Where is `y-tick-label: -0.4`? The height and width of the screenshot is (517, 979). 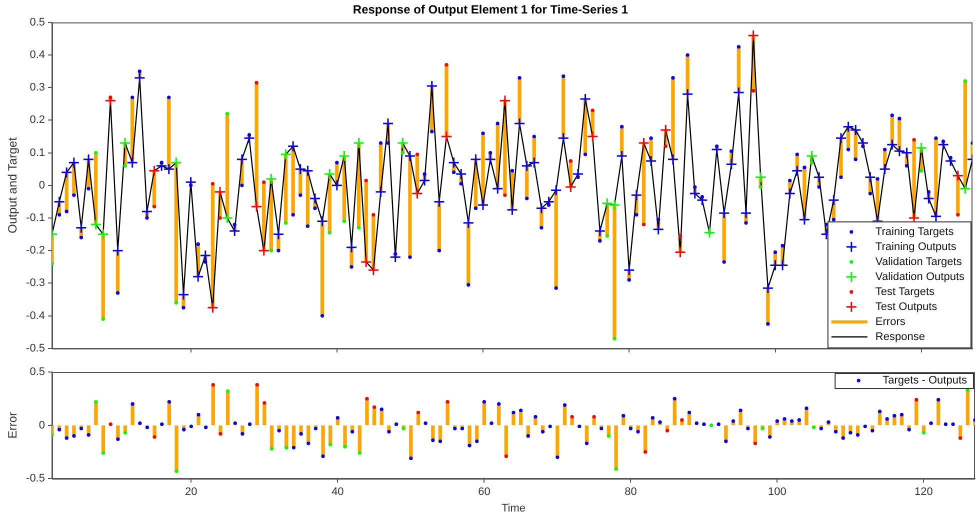
y-tick-label: -0.4 is located at coordinates (35, 316).